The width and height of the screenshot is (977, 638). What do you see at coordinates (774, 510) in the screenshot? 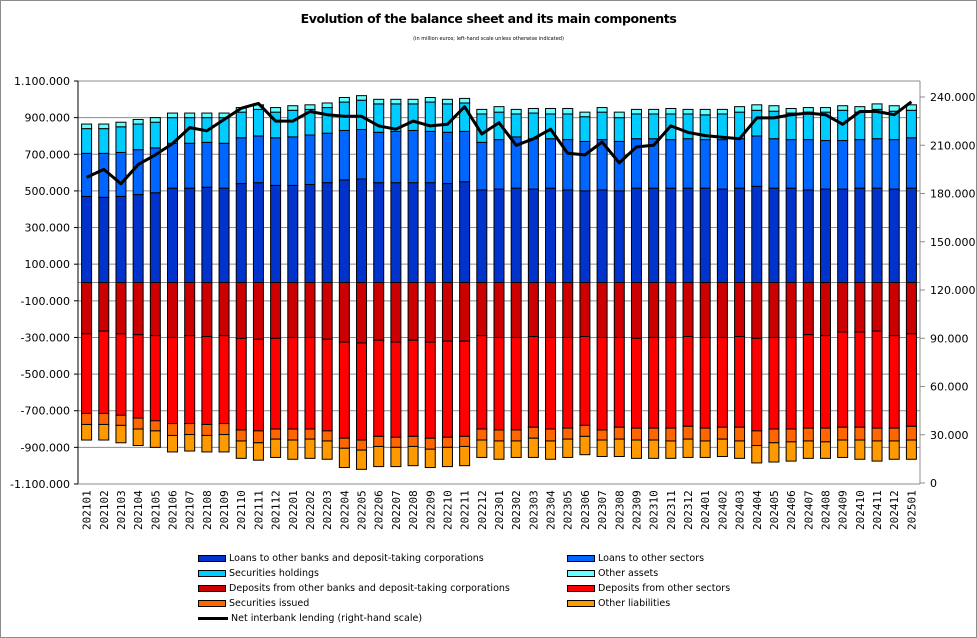
I see `x-tick-label: 202405` at bounding box center [774, 510].